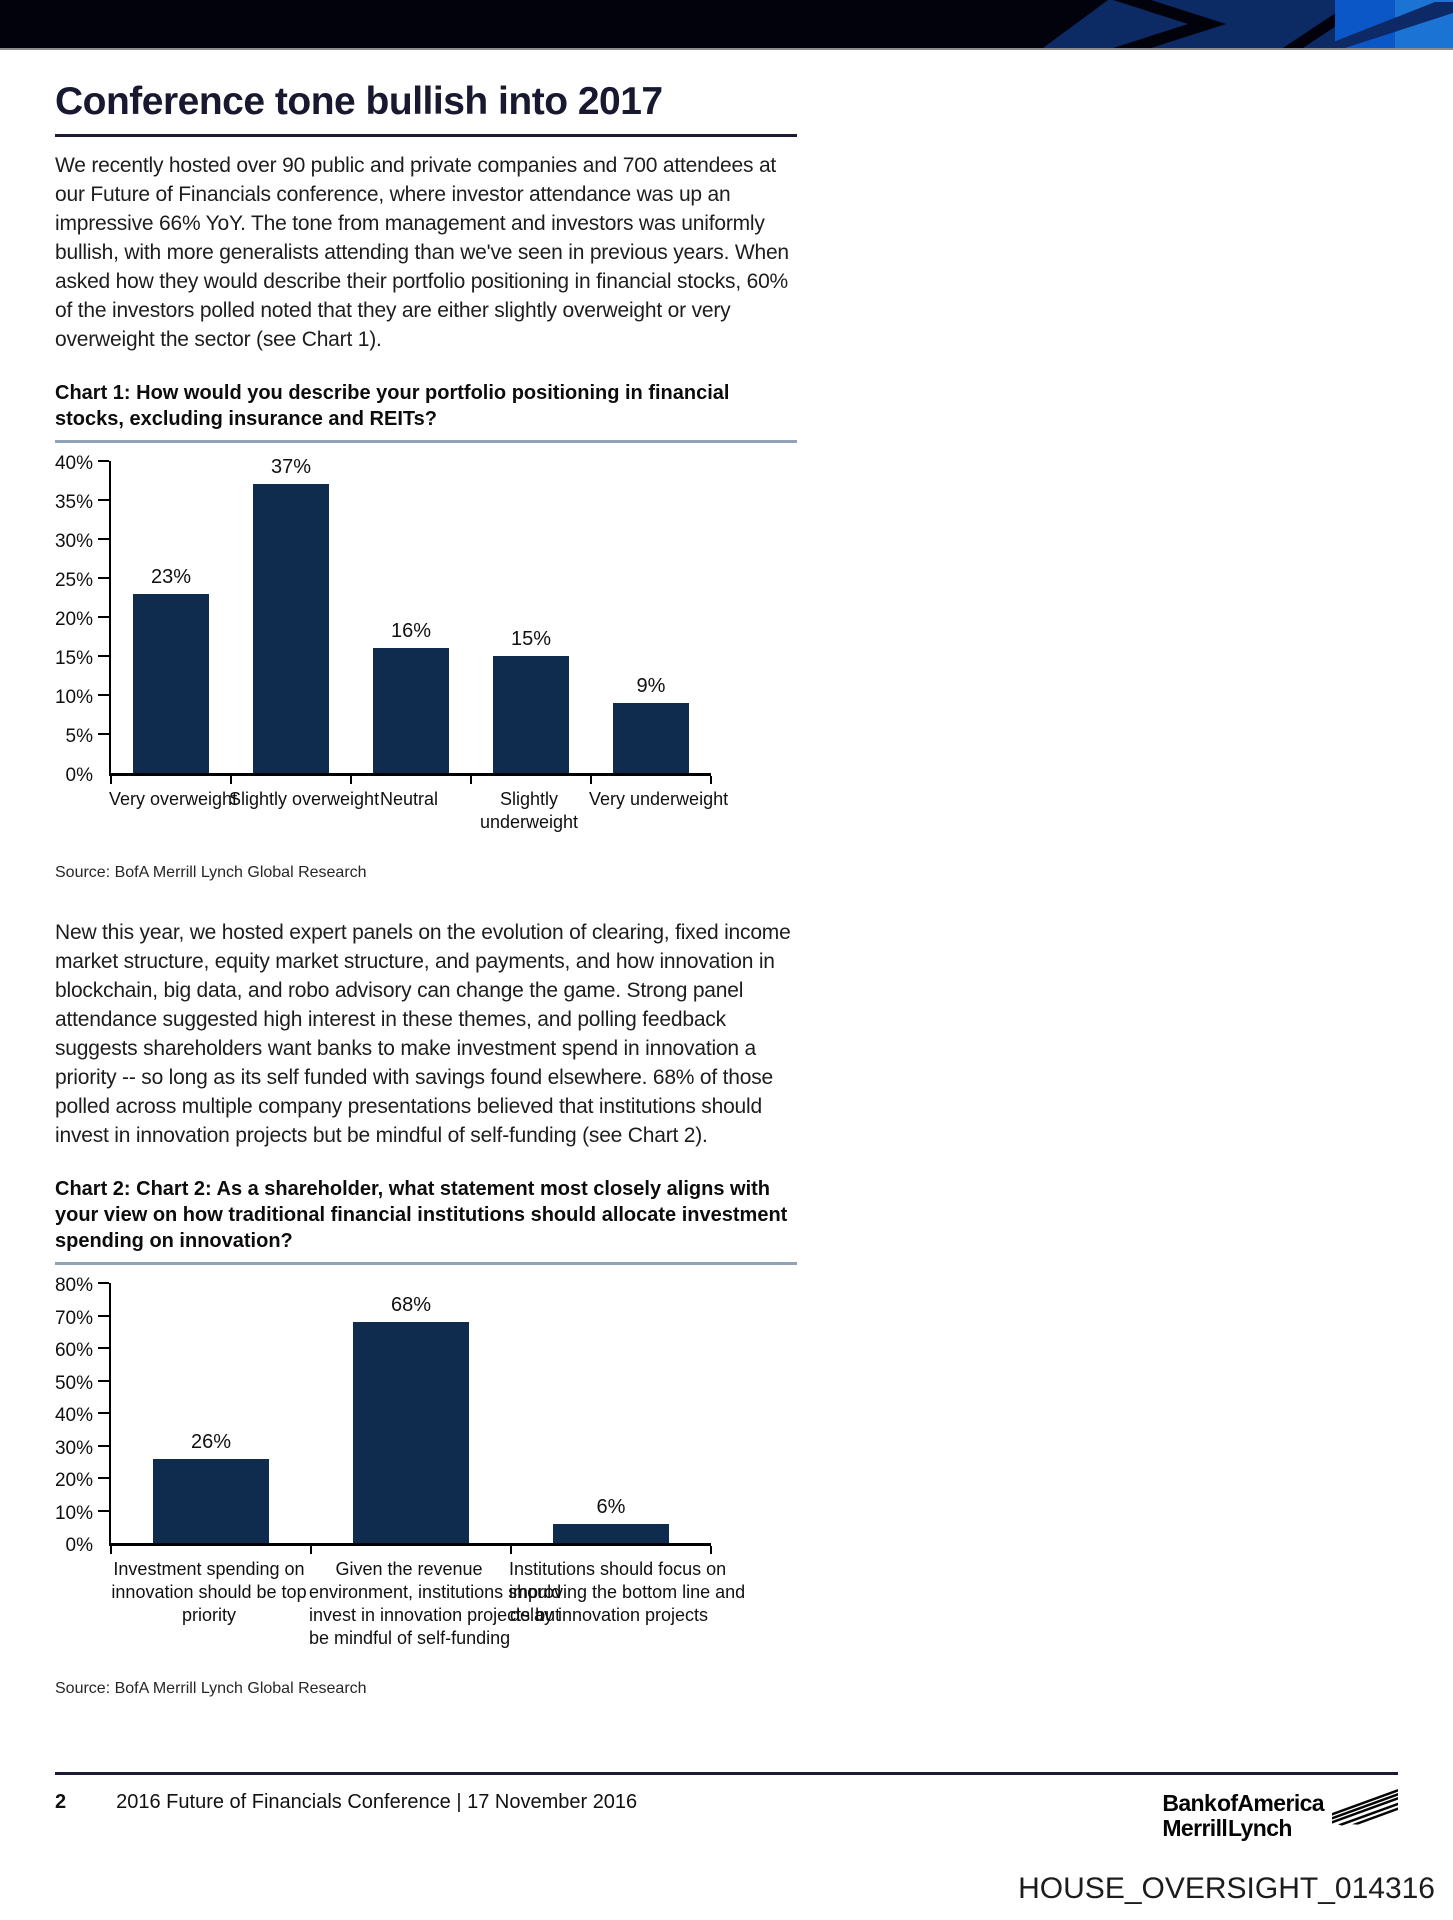 Image resolution: width=1453 pixels, height=1920 pixels. I want to click on bofa-ml-logo: Bank of America Merrill Lynch, so click(1280, 1815).